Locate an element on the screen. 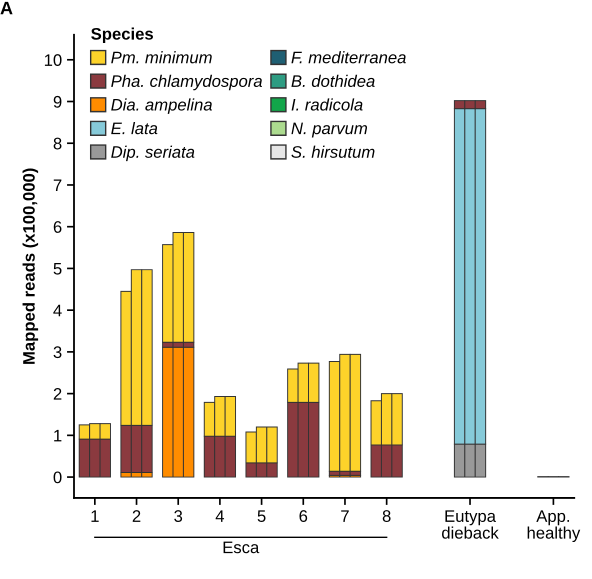  y-tick-label: 2 is located at coordinates (58, 394).